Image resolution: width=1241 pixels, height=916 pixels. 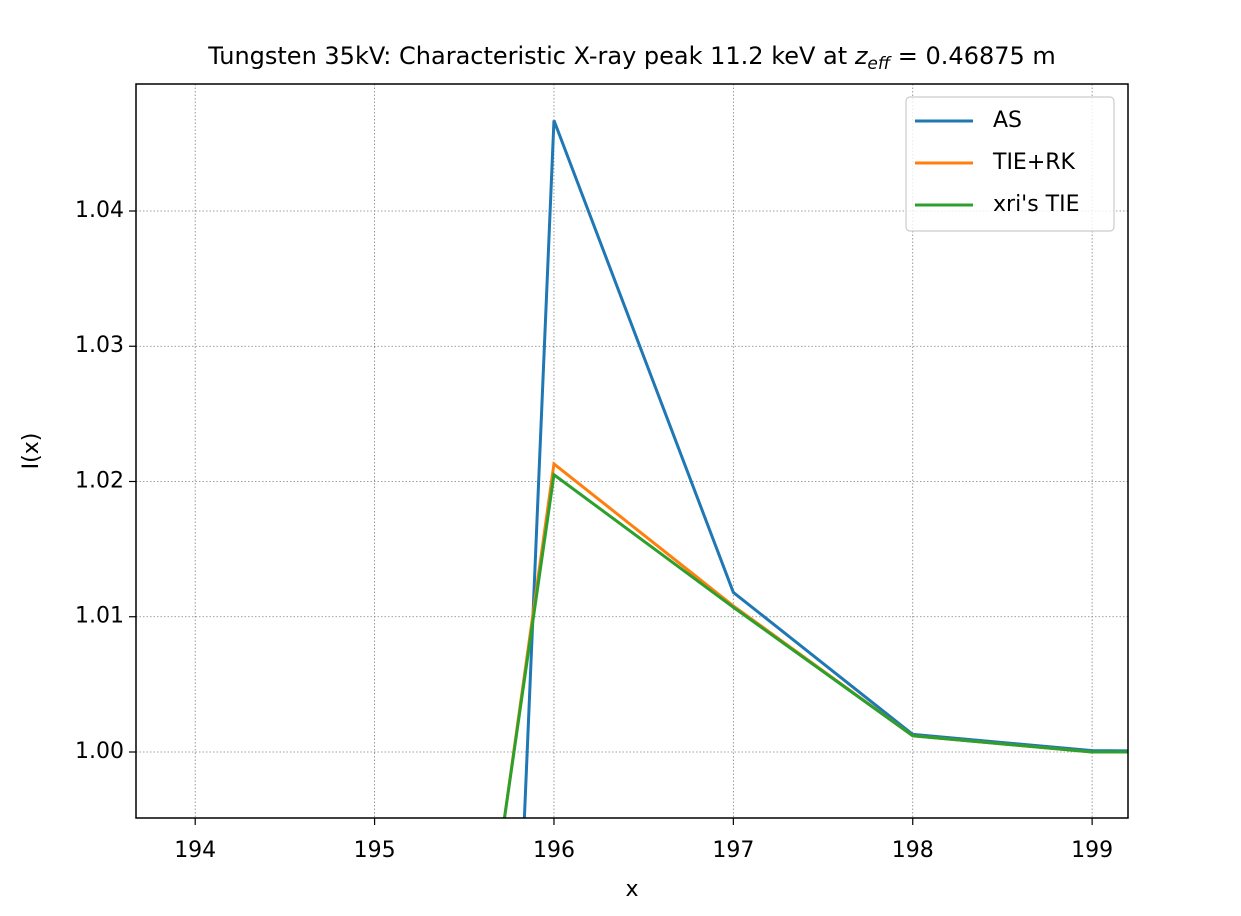 I want to click on x-tick-label: 199, so click(x=1092, y=850).